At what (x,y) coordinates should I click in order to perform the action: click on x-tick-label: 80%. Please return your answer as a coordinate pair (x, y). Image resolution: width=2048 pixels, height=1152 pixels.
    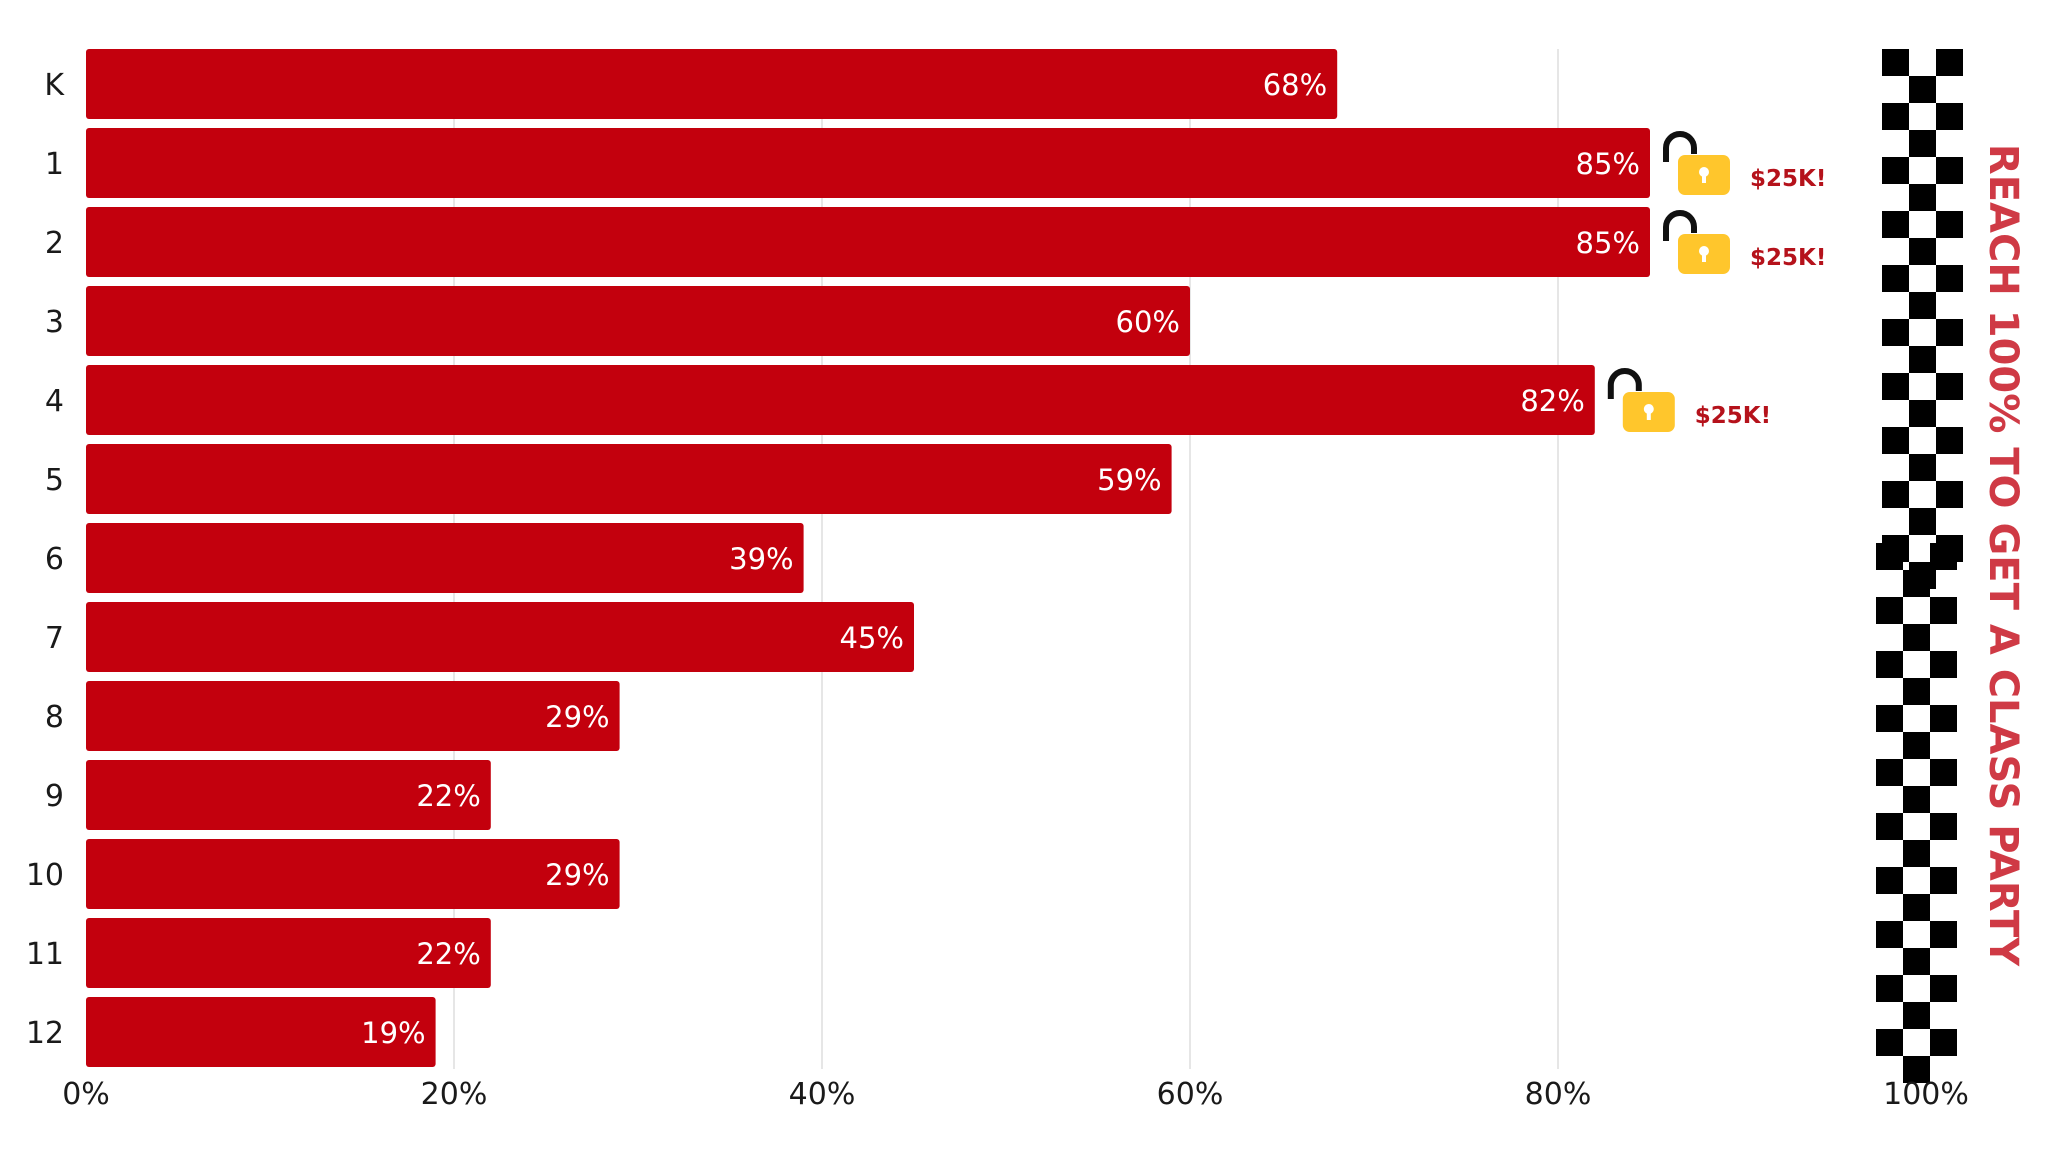
    Looking at the image, I should click on (1558, 1094).